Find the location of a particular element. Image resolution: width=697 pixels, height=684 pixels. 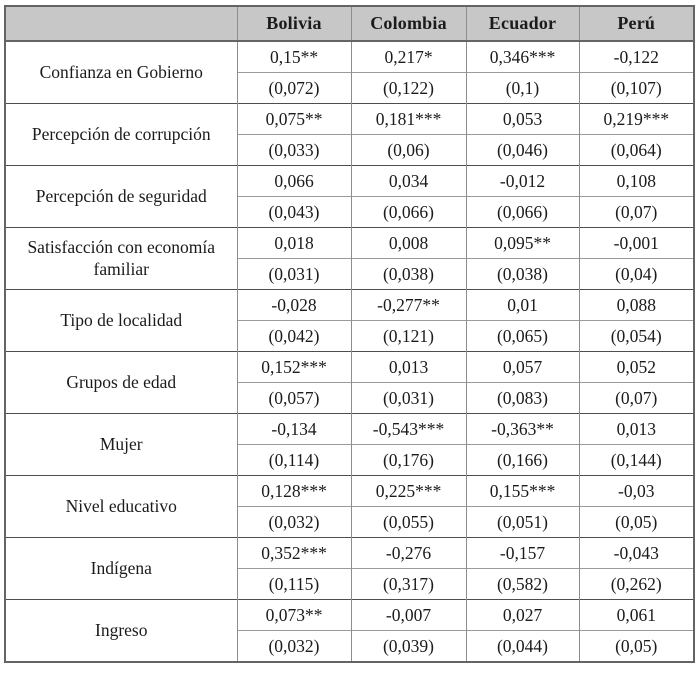

table-row-std-errors: (0,032) (0,055) (0,051) (0,05) is located at coordinates (349, 522).